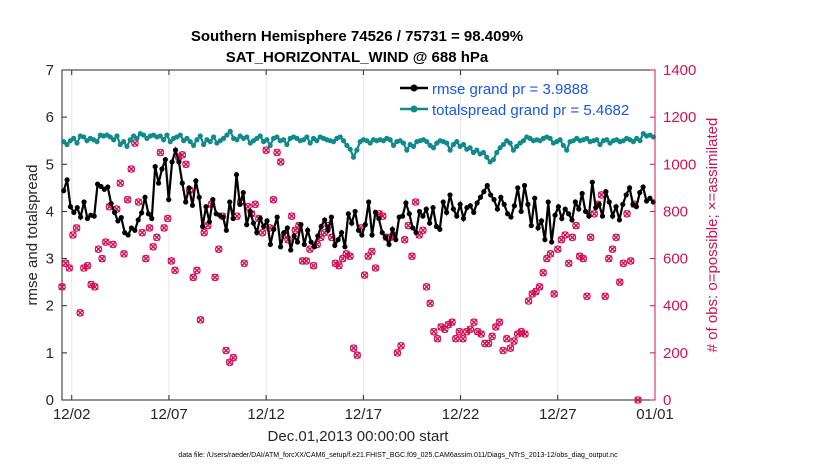  What do you see at coordinates (50, 164) in the screenshot?
I see `y-tick-label: 5` at bounding box center [50, 164].